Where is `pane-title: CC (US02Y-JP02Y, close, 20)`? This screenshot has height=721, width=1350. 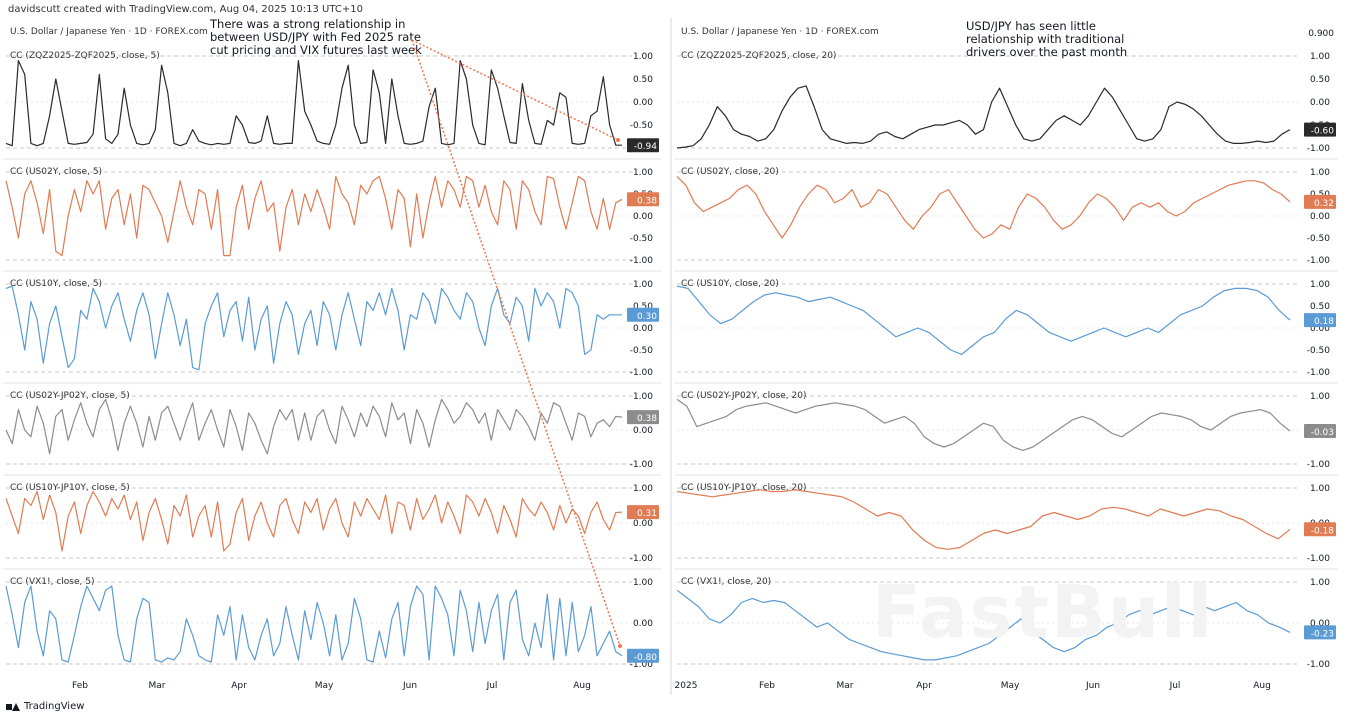 pane-title: CC (US02Y-JP02Y, close, 20) is located at coordinates (744, 396).